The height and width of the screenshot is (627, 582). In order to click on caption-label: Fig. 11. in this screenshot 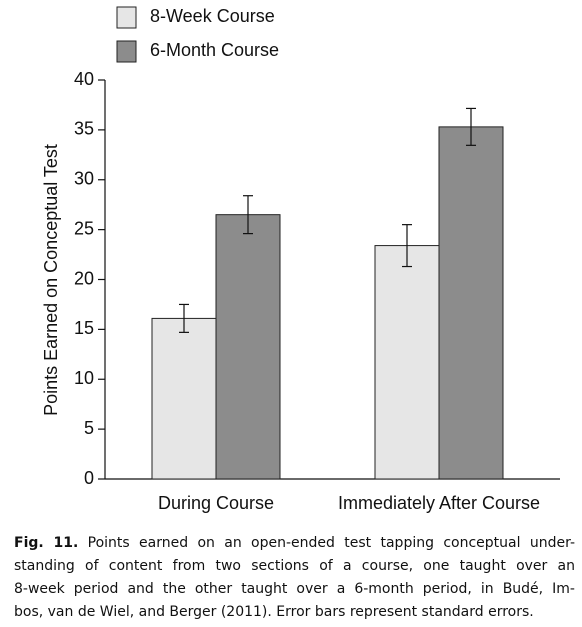, I will do `click(46, 543)`.